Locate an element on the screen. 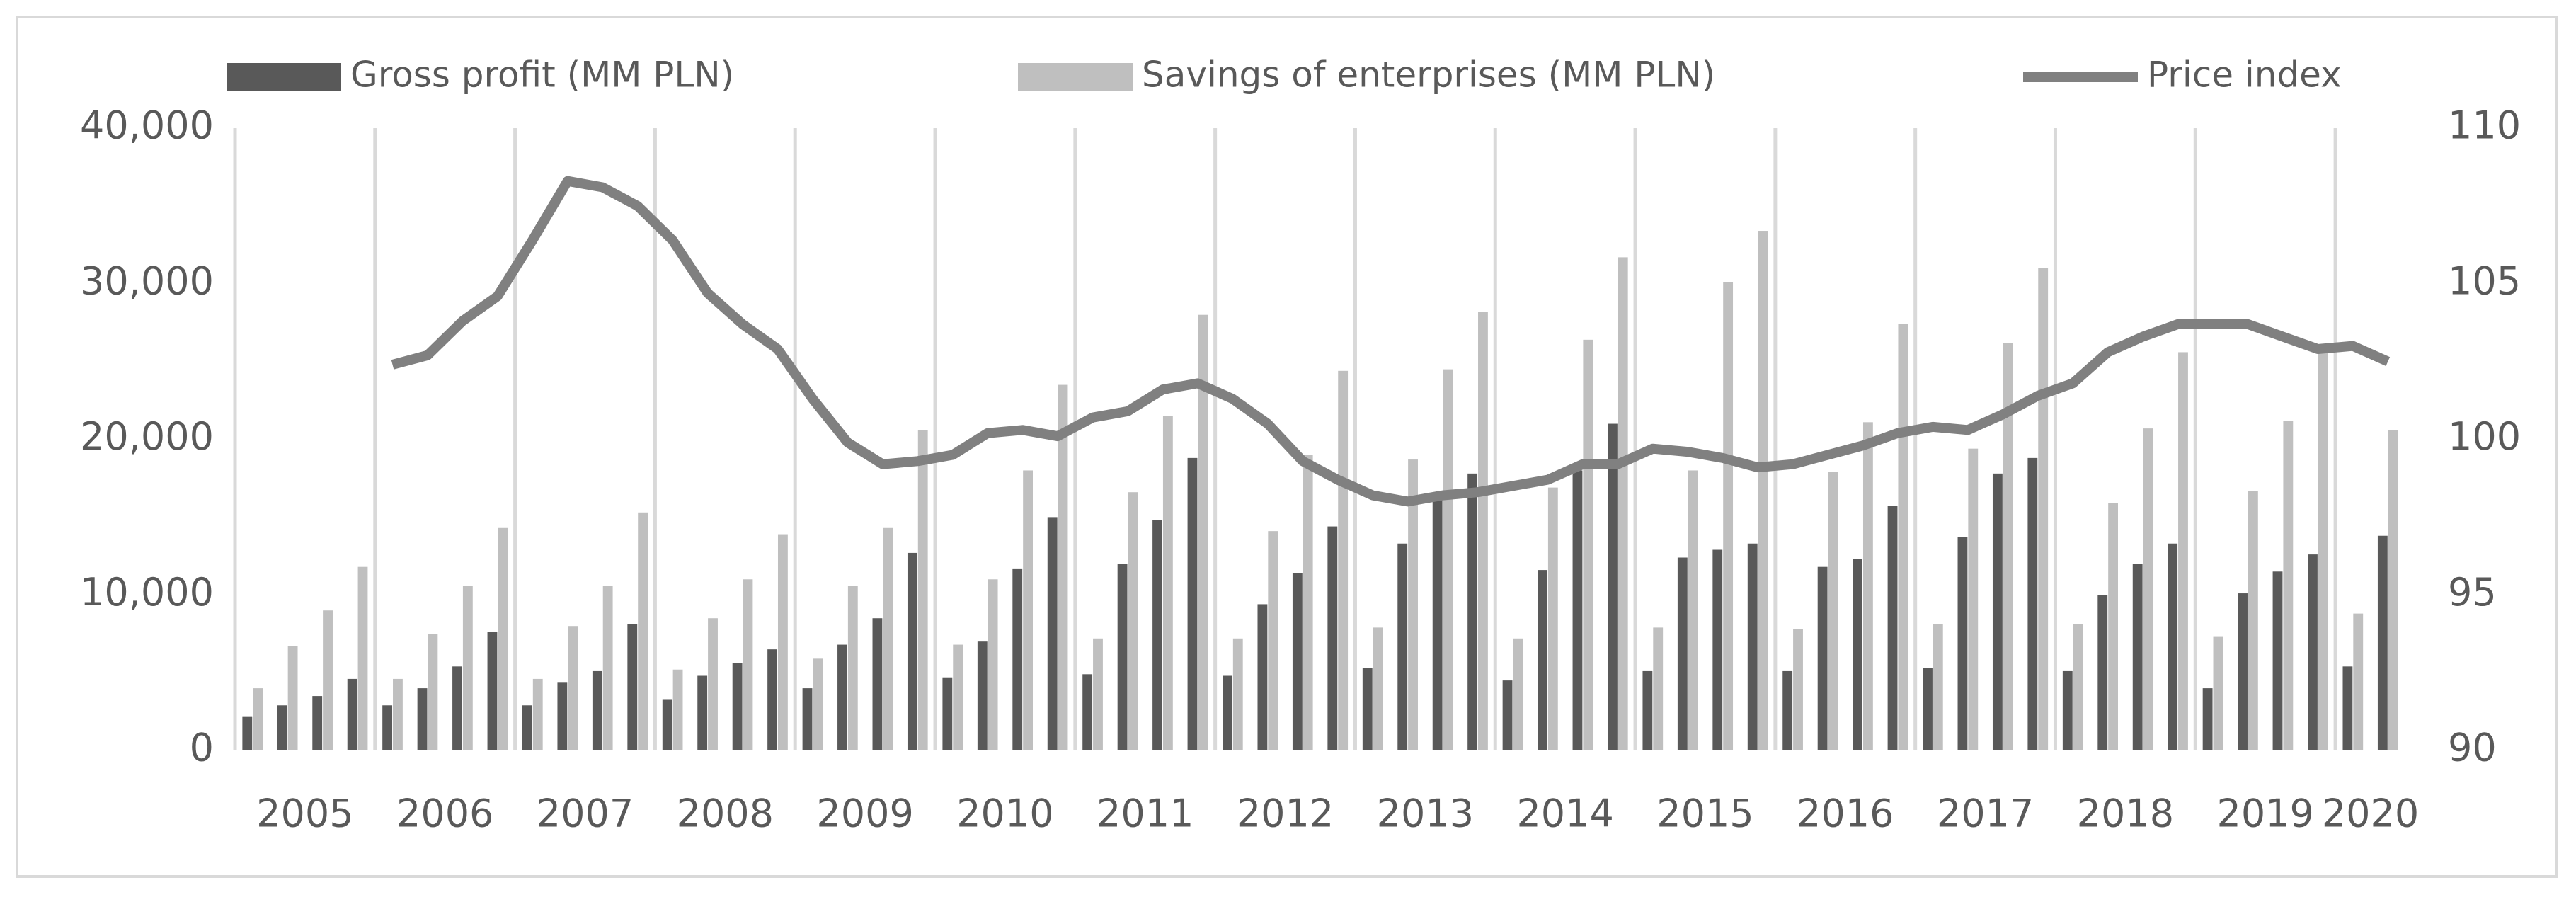 The width and height of the screenshot is (2576, 902). x-tick-label: 2014 is located at coordinates (1564, 814).